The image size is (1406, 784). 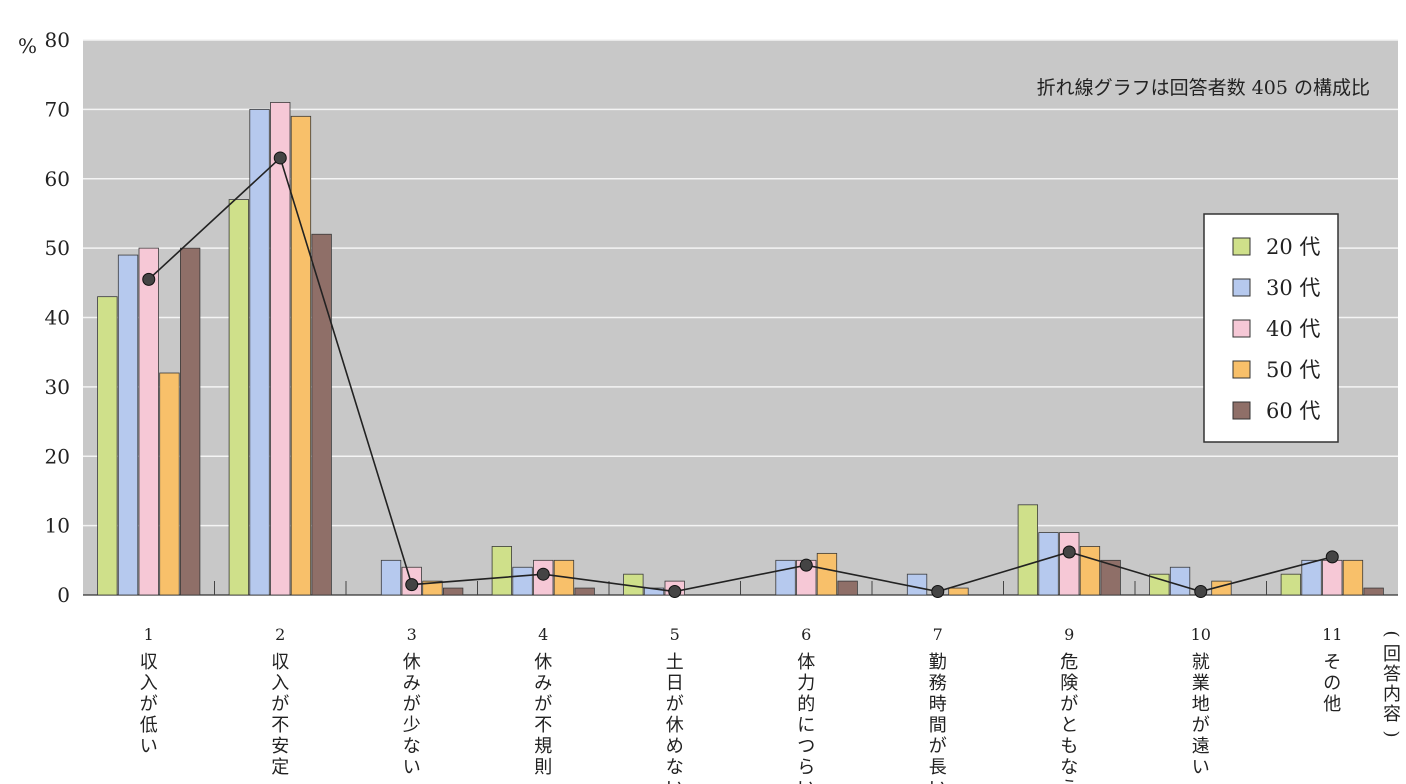 What do you see at coordinates (57, 40) in the screenshot?
I see `y-tick-label: 80` at bounding box center [57, 40].